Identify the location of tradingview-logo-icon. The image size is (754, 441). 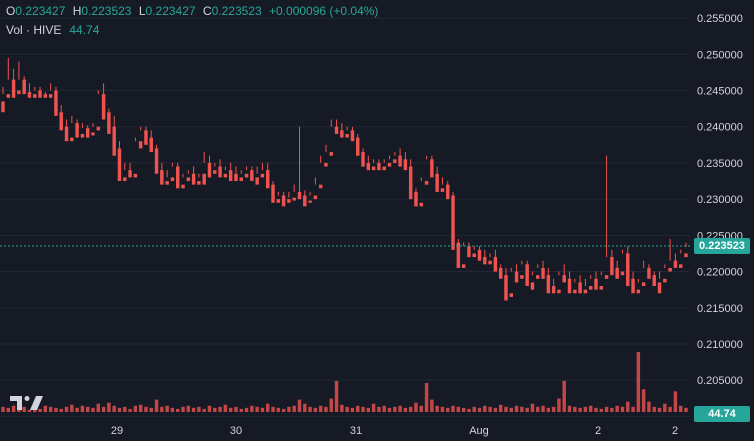
(27, 402).